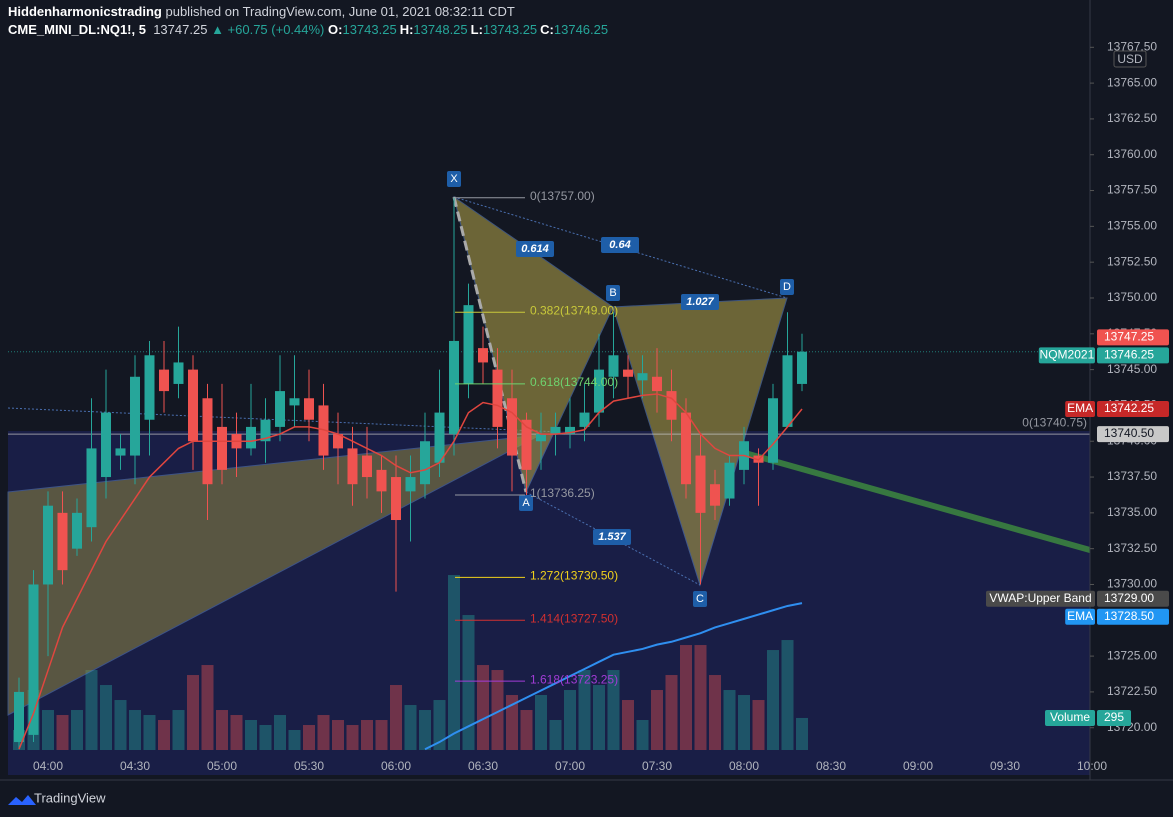 The image size is (1173, 817). Describe the element at coordinates (613, 676) in the screenshot. I see `ema-line` at that location.